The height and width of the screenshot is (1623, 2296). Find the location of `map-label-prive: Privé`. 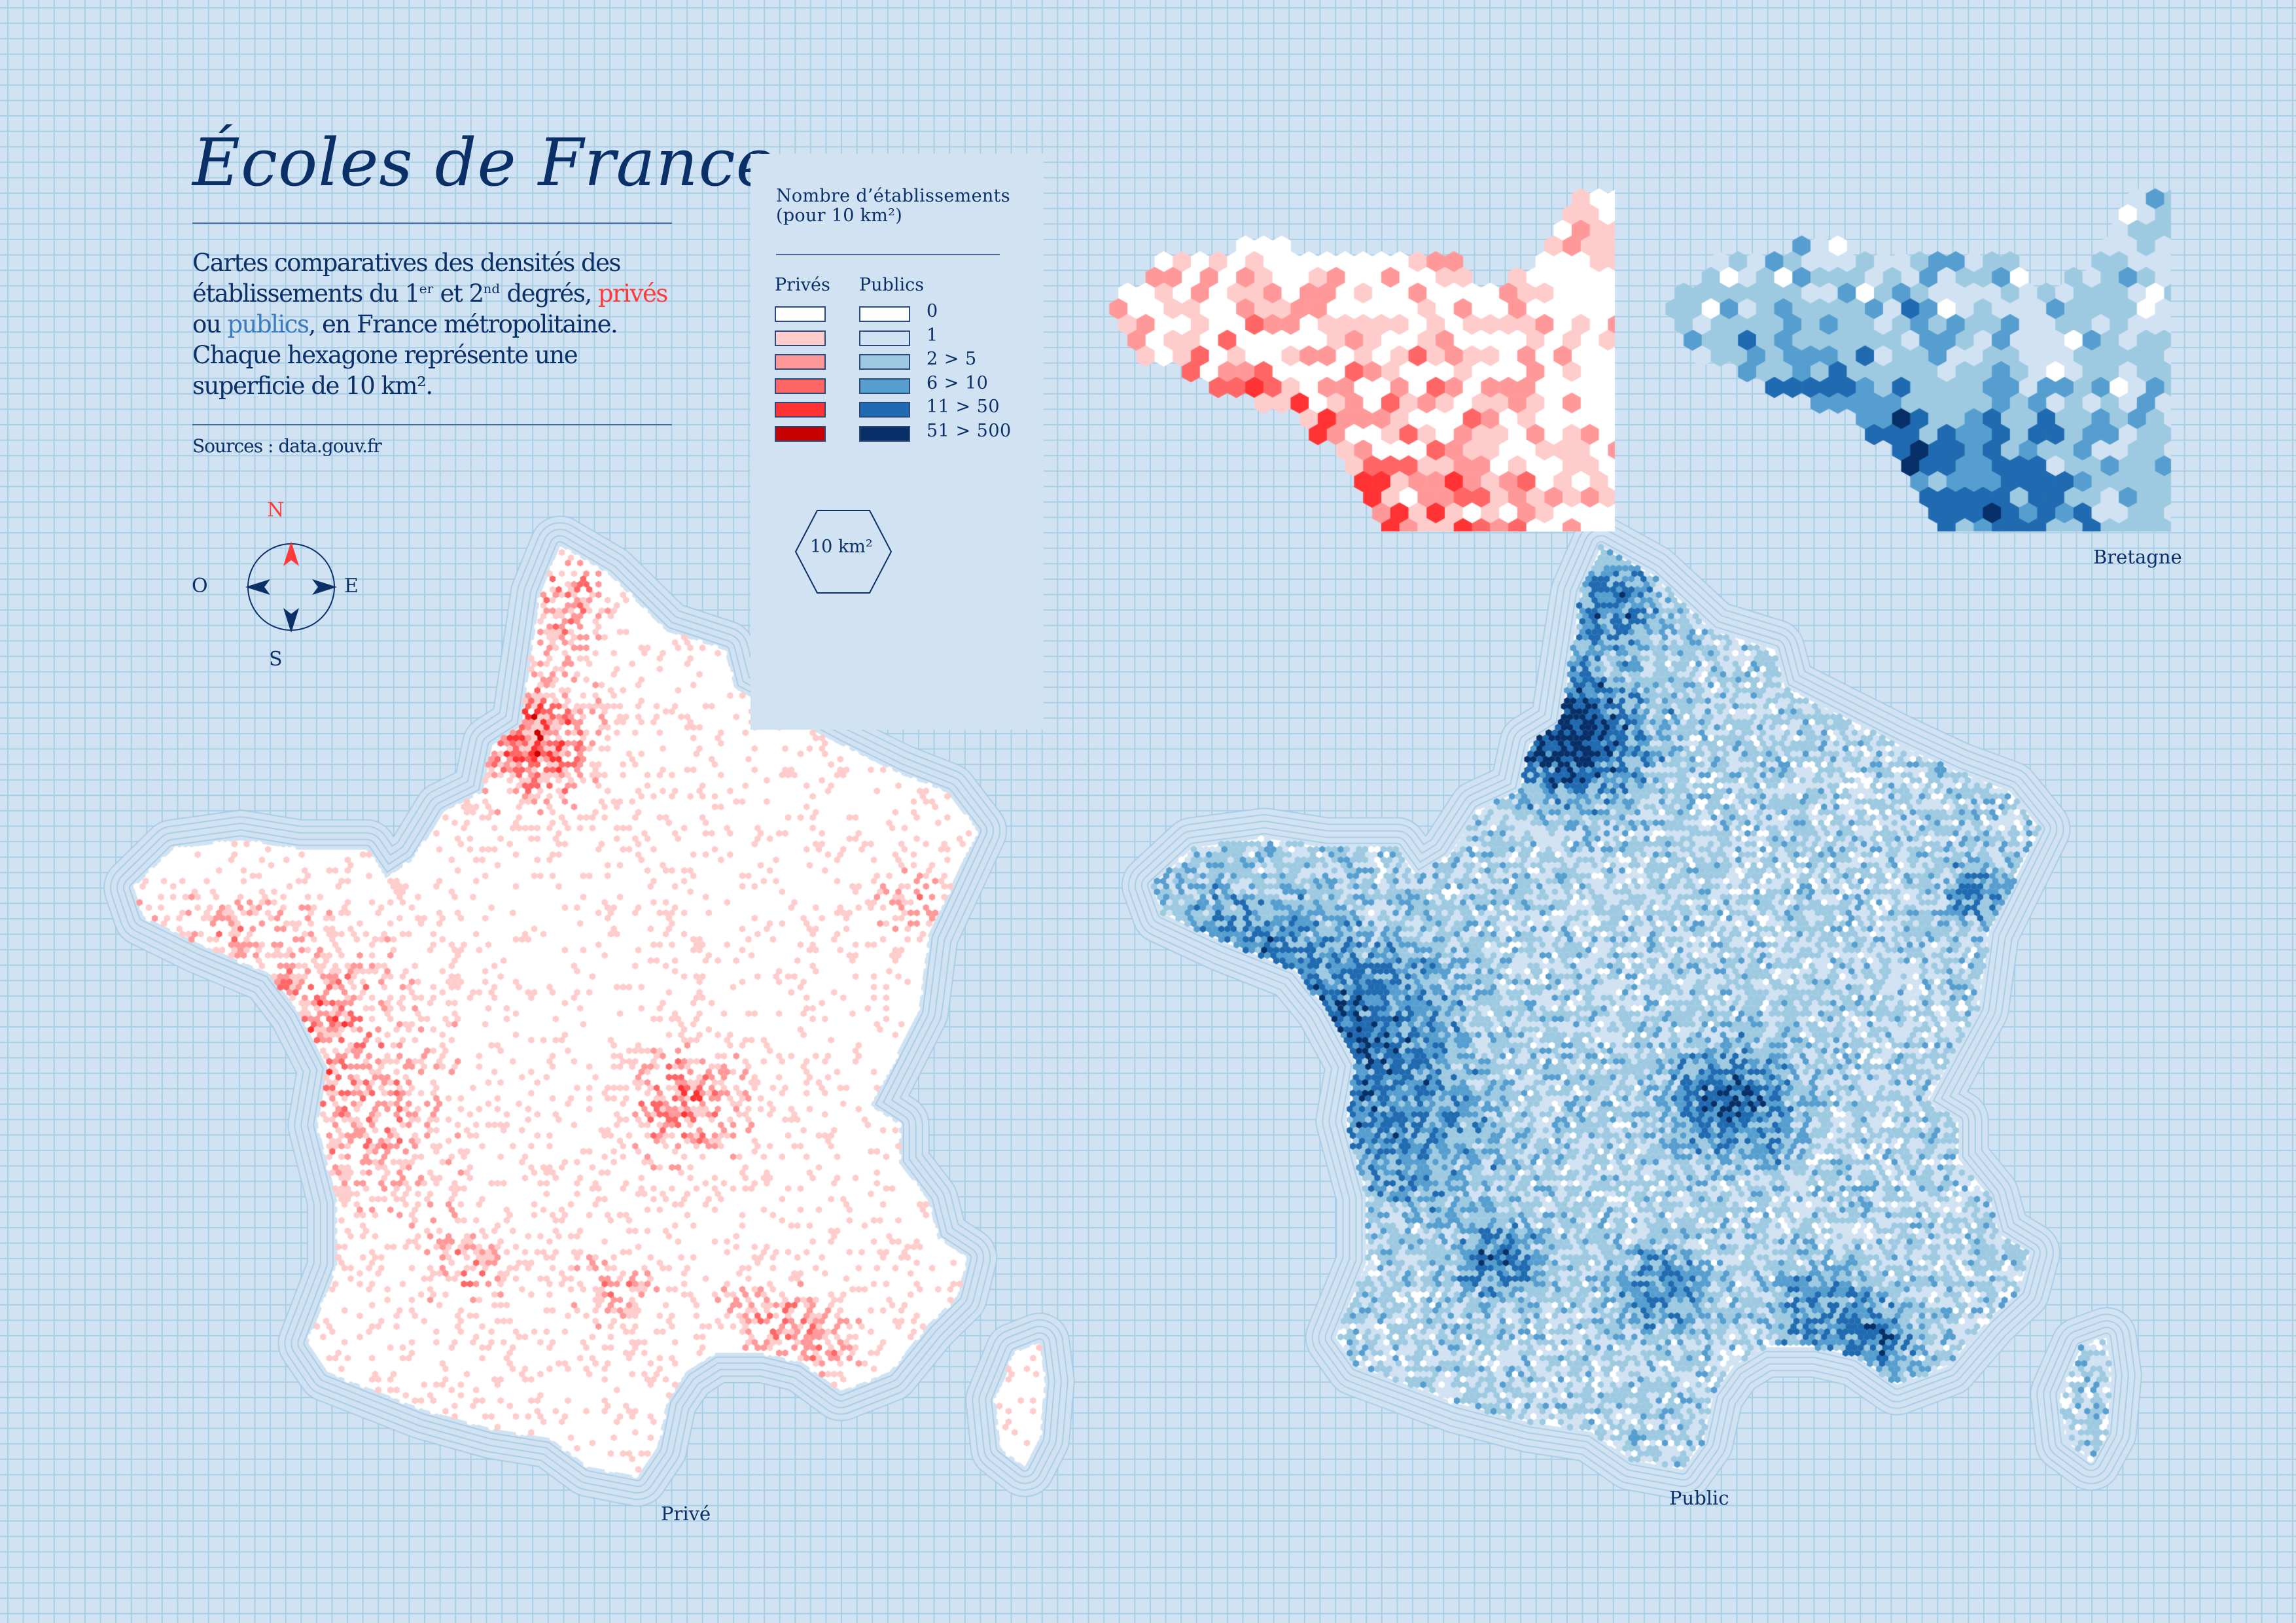

map-label-prive: Privé is located at coordinates (686, 1514).